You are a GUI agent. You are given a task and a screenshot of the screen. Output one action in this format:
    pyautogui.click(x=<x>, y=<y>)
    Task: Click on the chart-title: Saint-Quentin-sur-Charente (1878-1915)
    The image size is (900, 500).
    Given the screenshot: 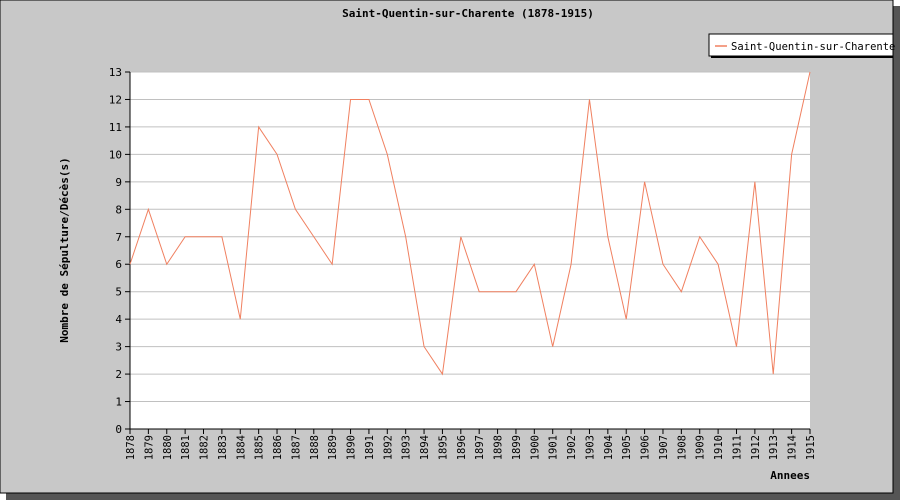 What is the action you would take?
    pyautogui.click(x=468, y=13)
    